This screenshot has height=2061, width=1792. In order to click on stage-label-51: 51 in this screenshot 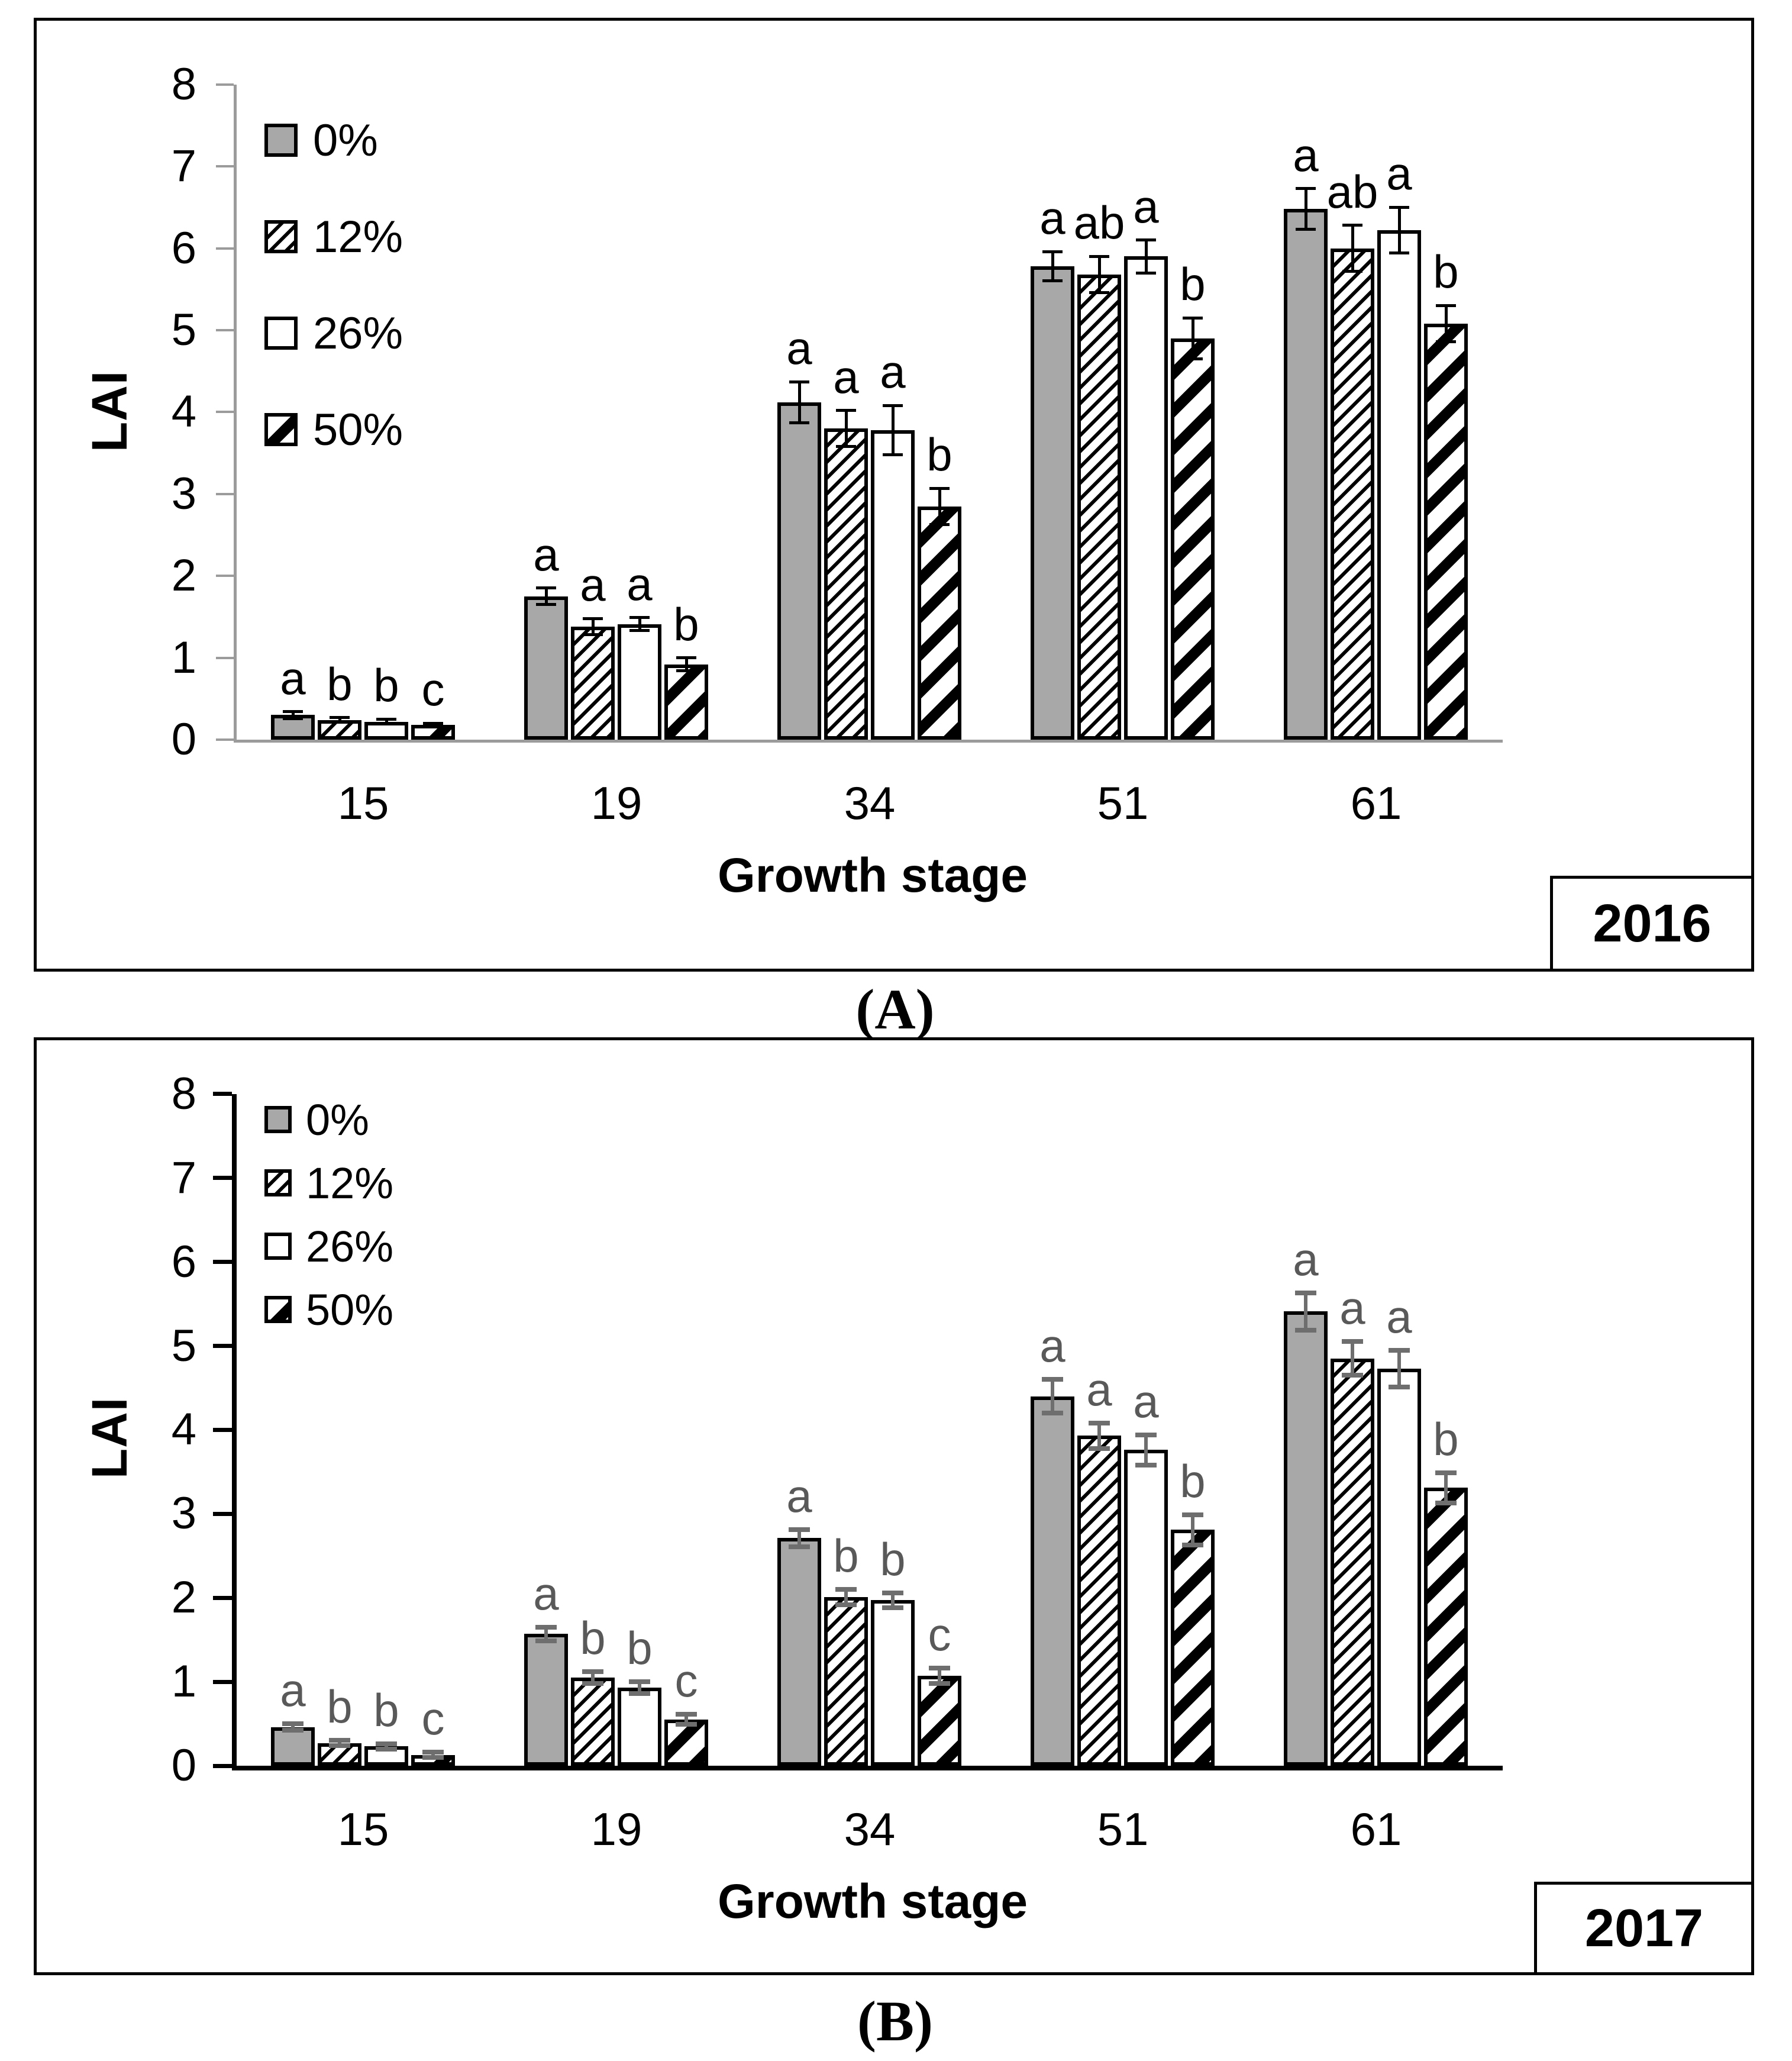, I will do `click(1123, 1829)`.